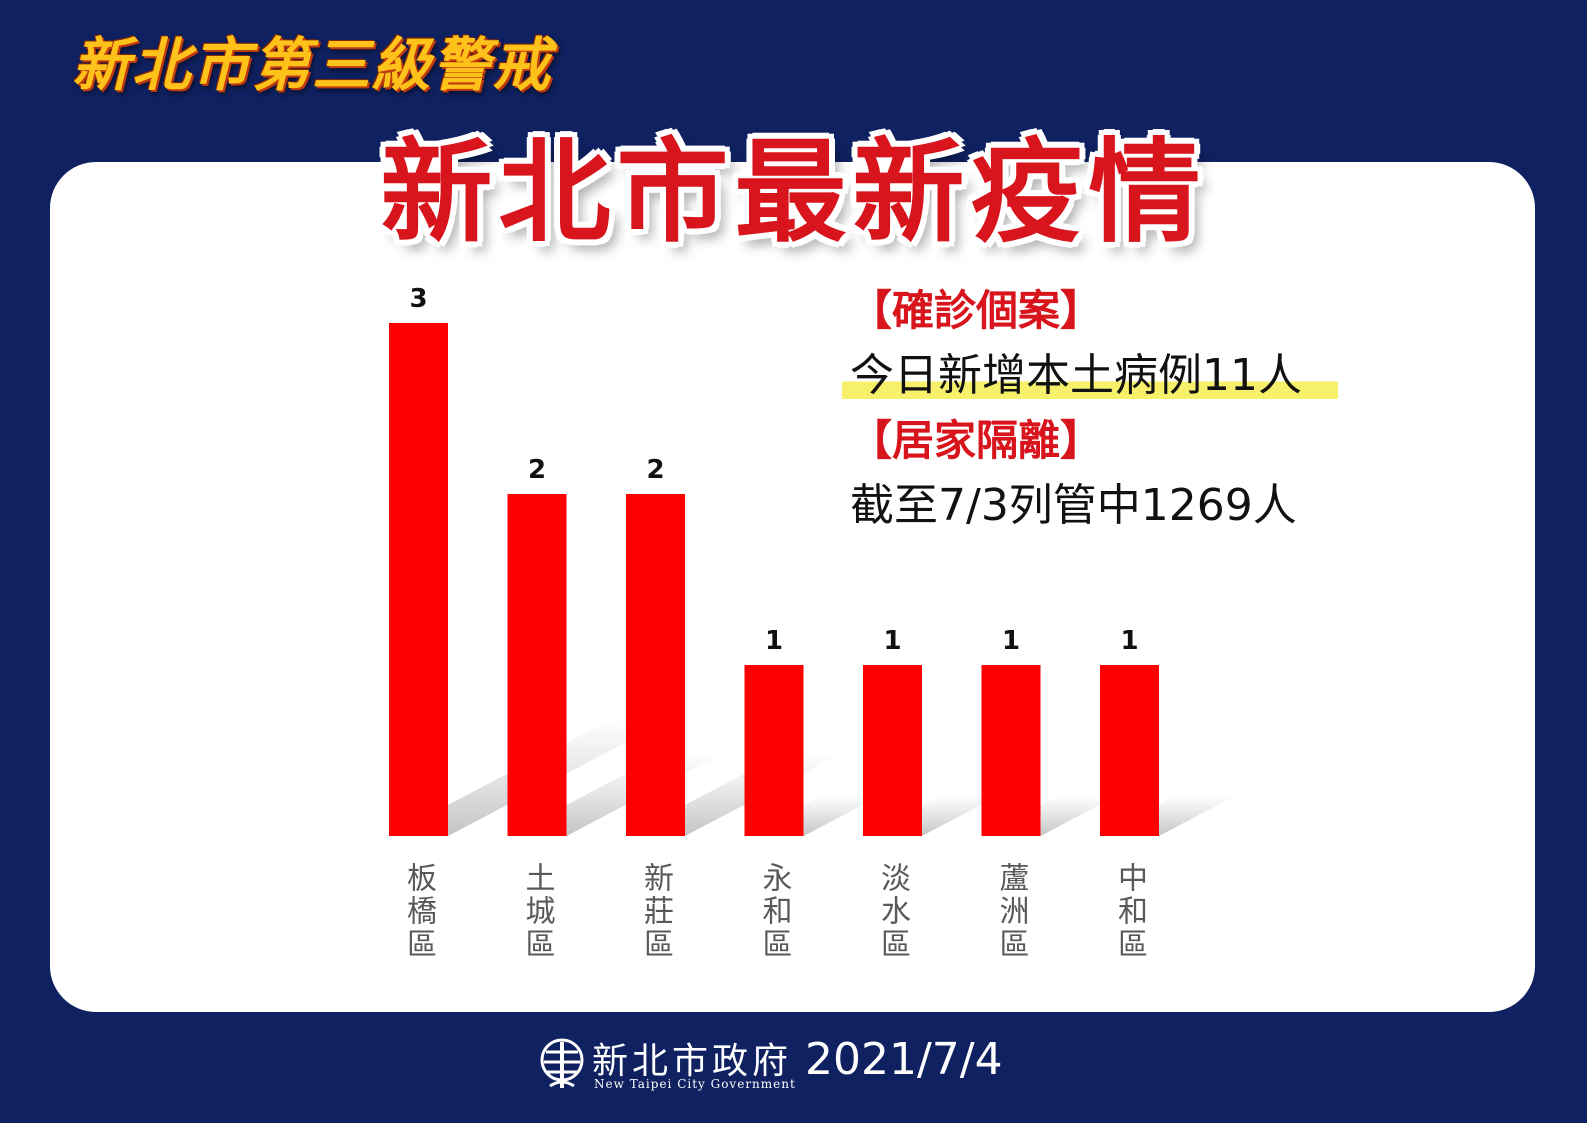 The width and height of the screenshot is (1587, 1123). Describe the element at coordinates (774, 750) in the screenshot. I see `bar-永和區` at that location.